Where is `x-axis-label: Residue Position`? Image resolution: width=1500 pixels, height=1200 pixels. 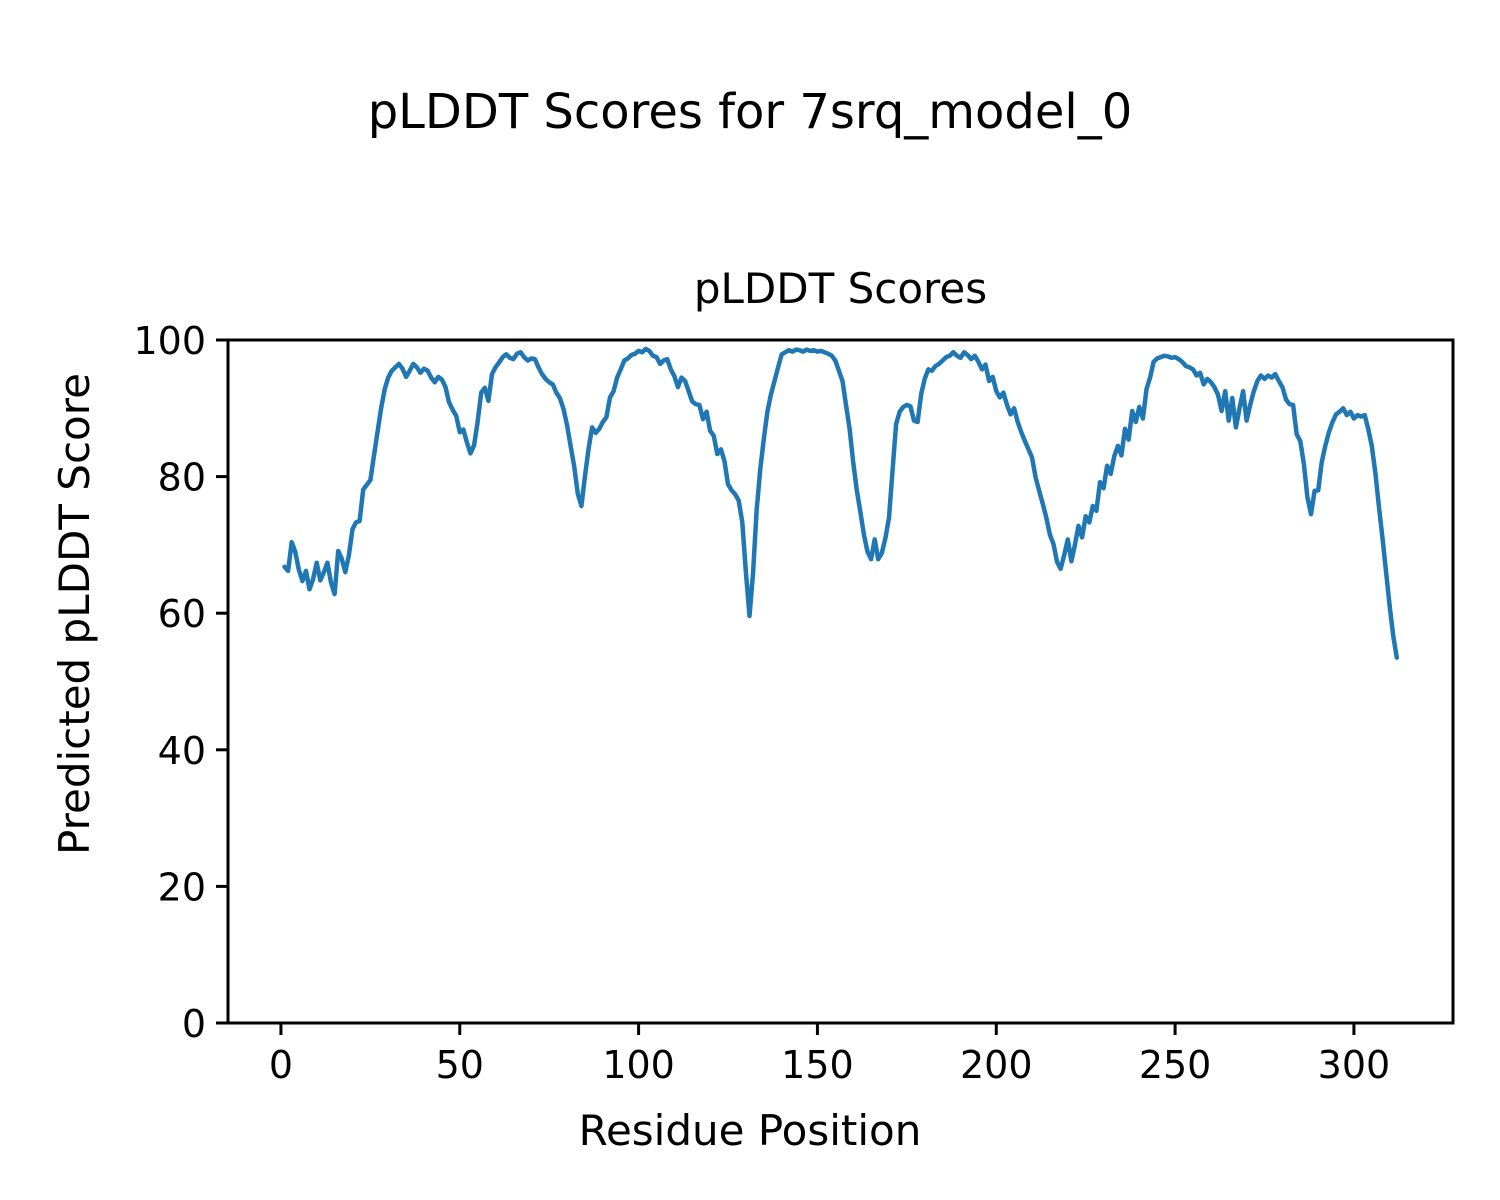 x-axis-label: Residue Position is located at coordinates (750, 1130).